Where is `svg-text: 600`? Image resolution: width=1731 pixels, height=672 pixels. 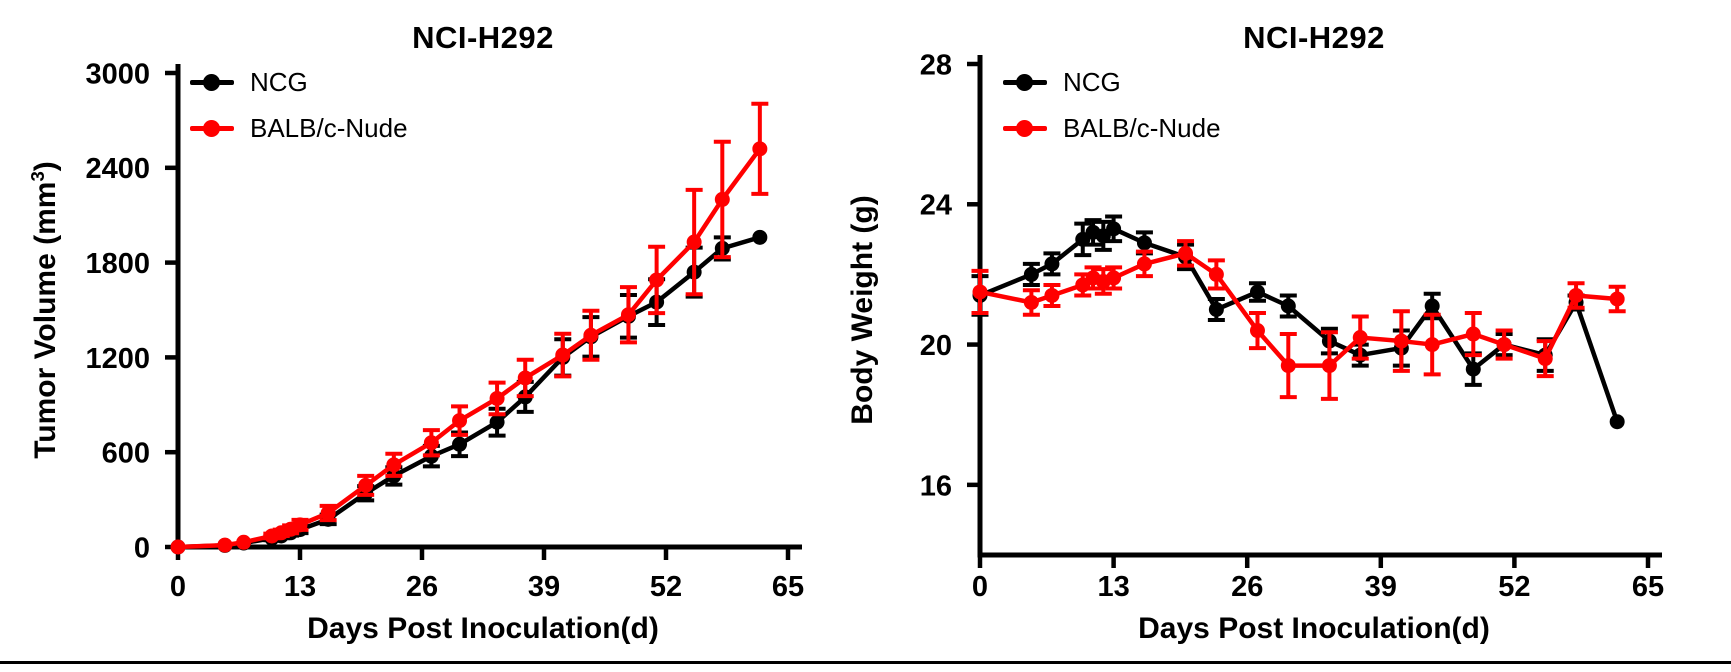 svg-text: 600 is located at coordinates (126, 454).